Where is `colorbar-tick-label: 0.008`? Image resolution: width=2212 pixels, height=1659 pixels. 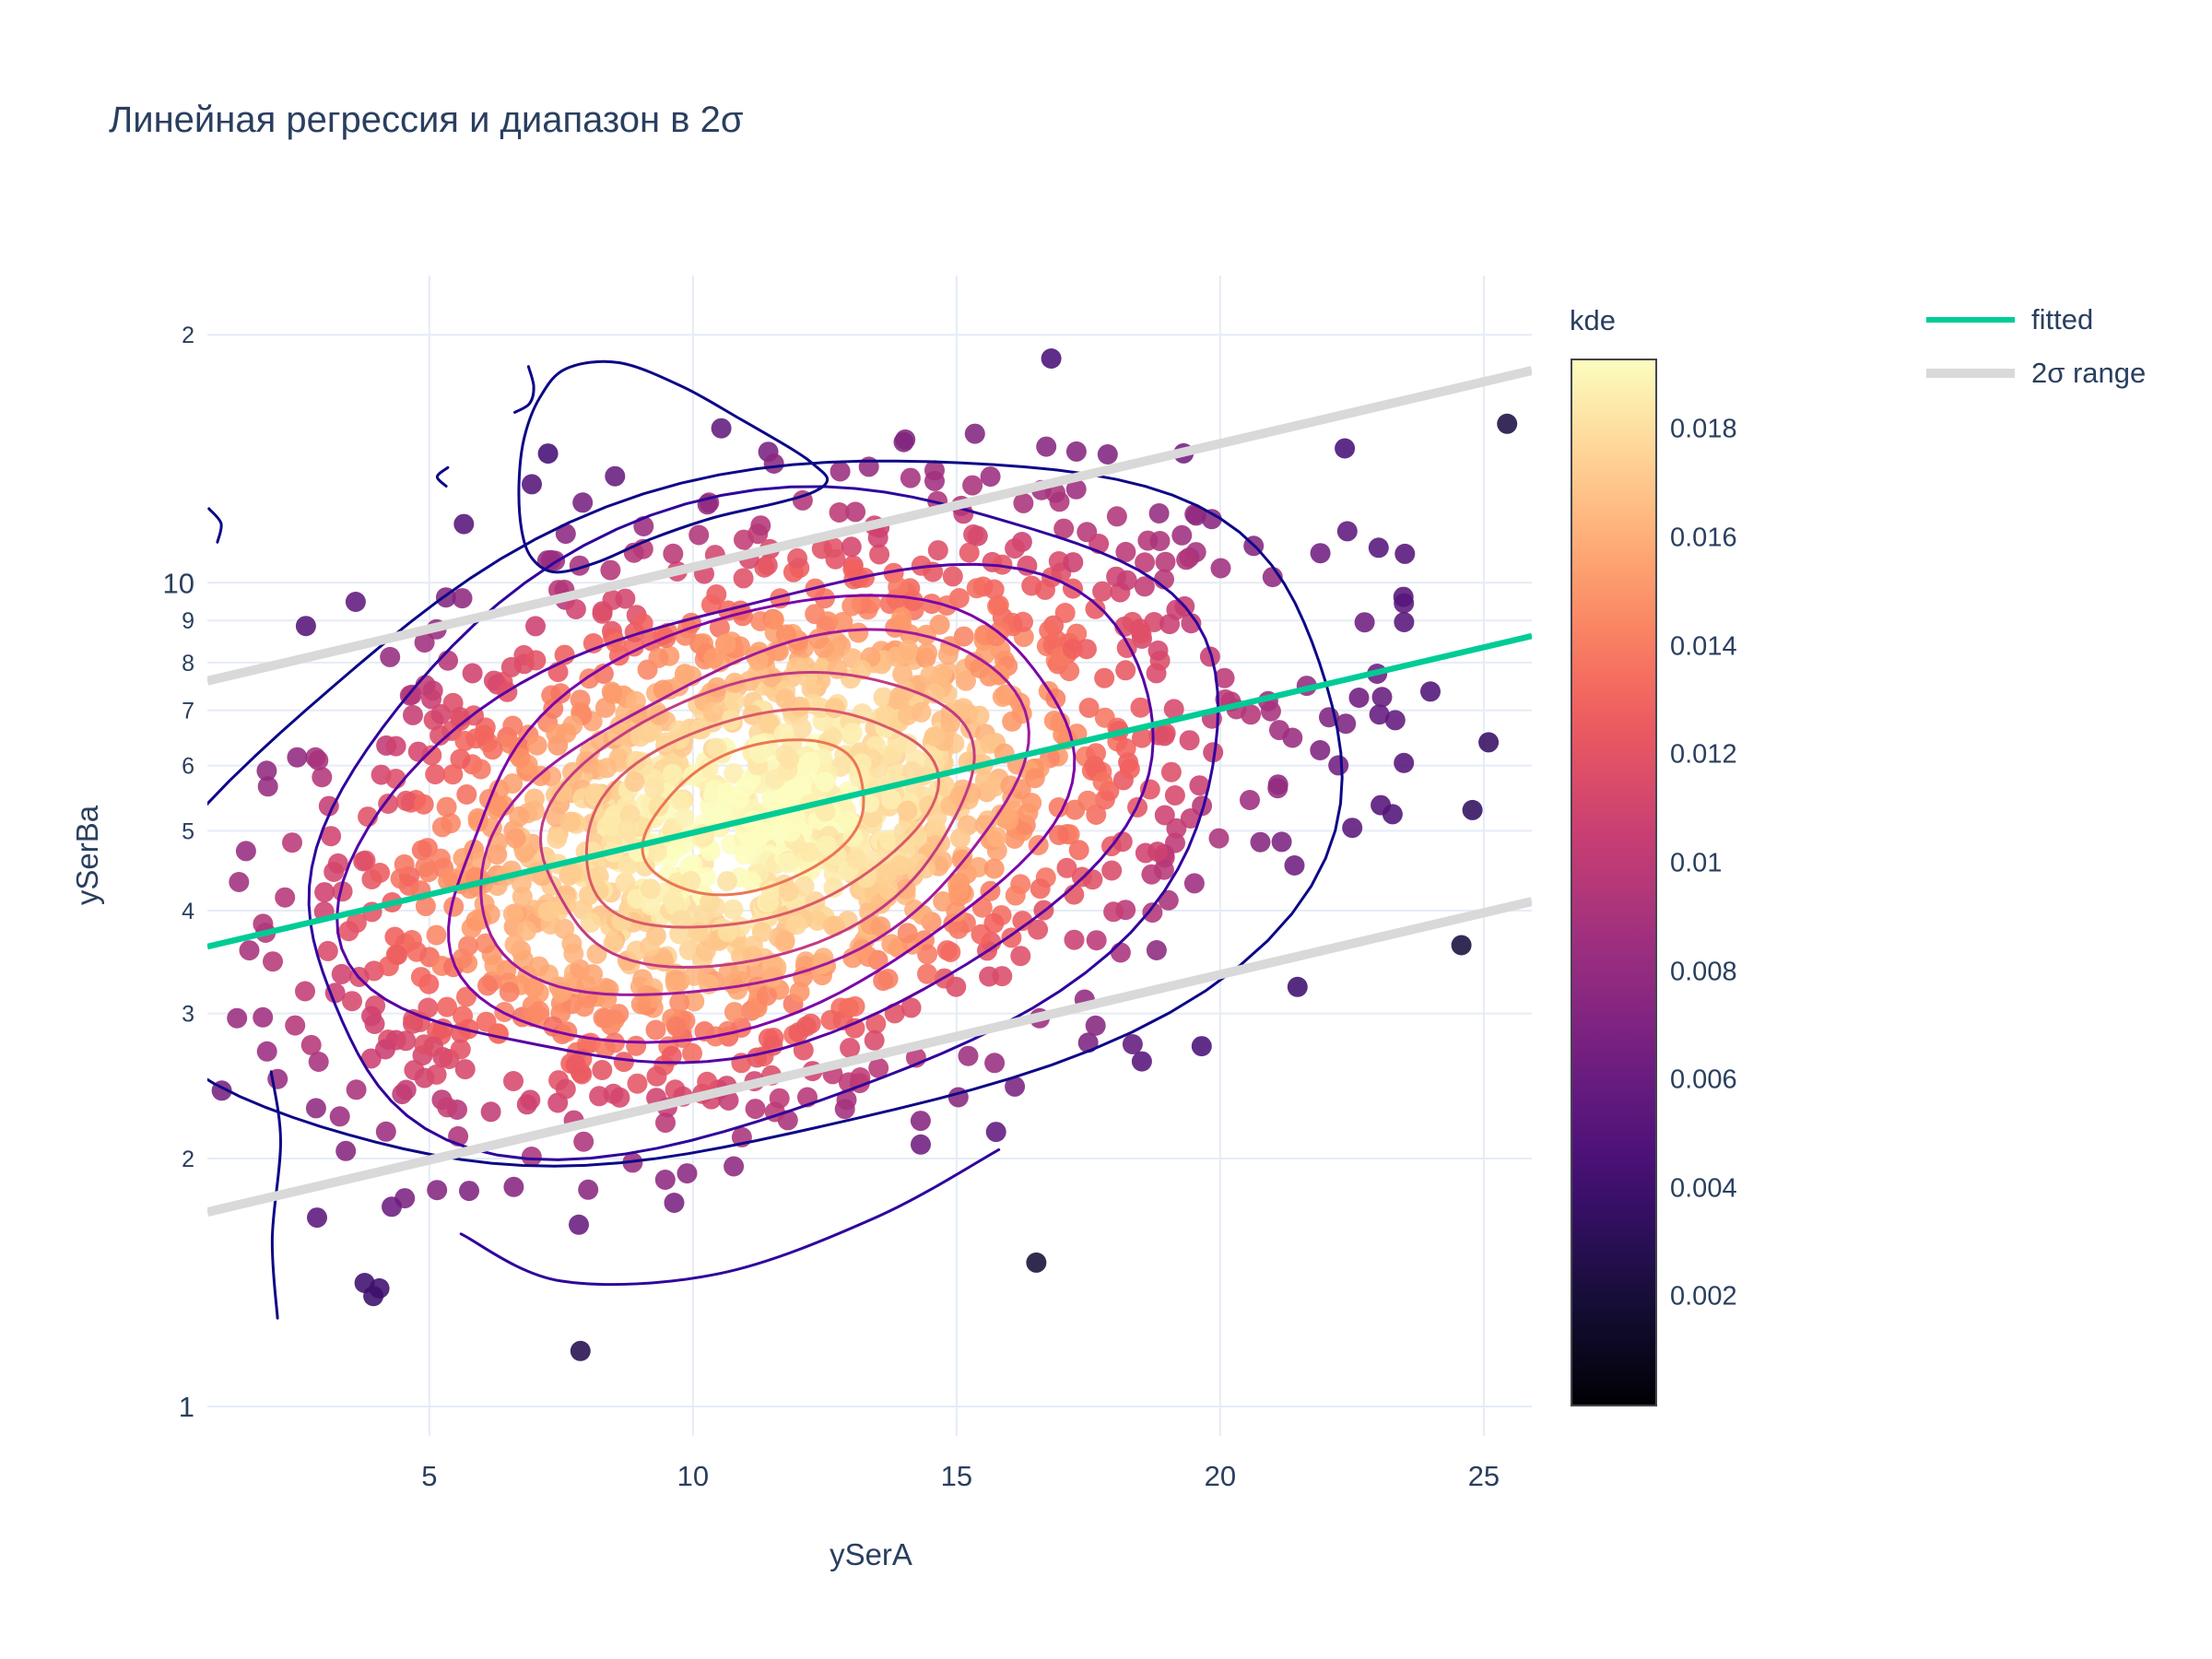
colorbar-tick-label: 0.008 is located at coordinates (1703, 972).